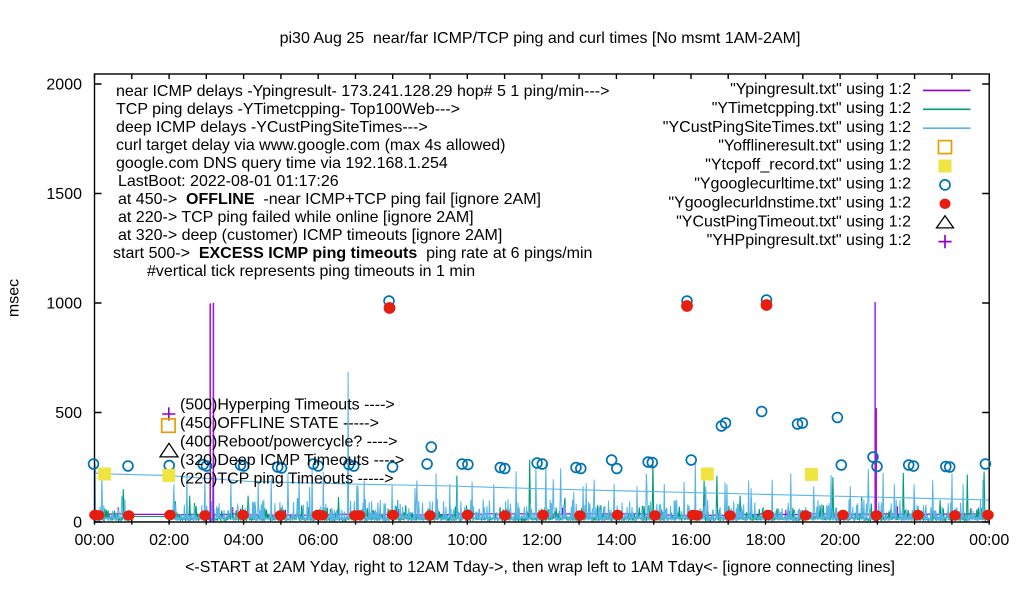 This screenshot has height=605, width=1020. I want to click on svg-text:"Ygooglecurldnstime.txt" using: "Ygooglecurldnstime.txt" using 1:2, so click(789, 202).